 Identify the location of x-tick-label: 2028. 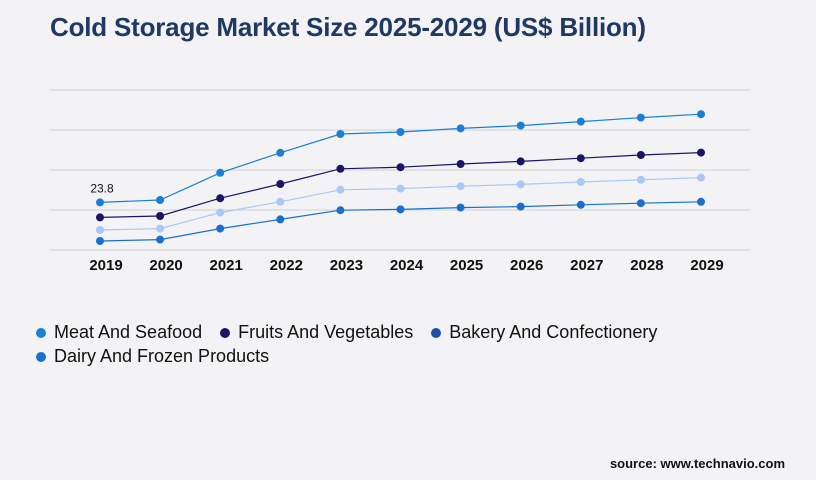
(646, 265).